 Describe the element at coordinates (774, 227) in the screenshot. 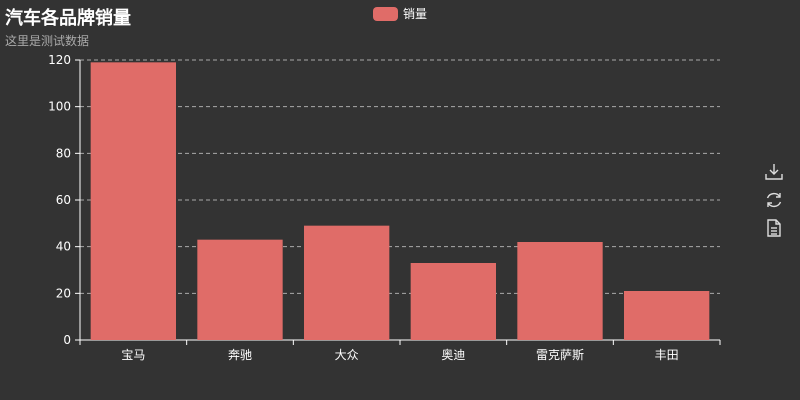

I see `data-view-icon` at that location.